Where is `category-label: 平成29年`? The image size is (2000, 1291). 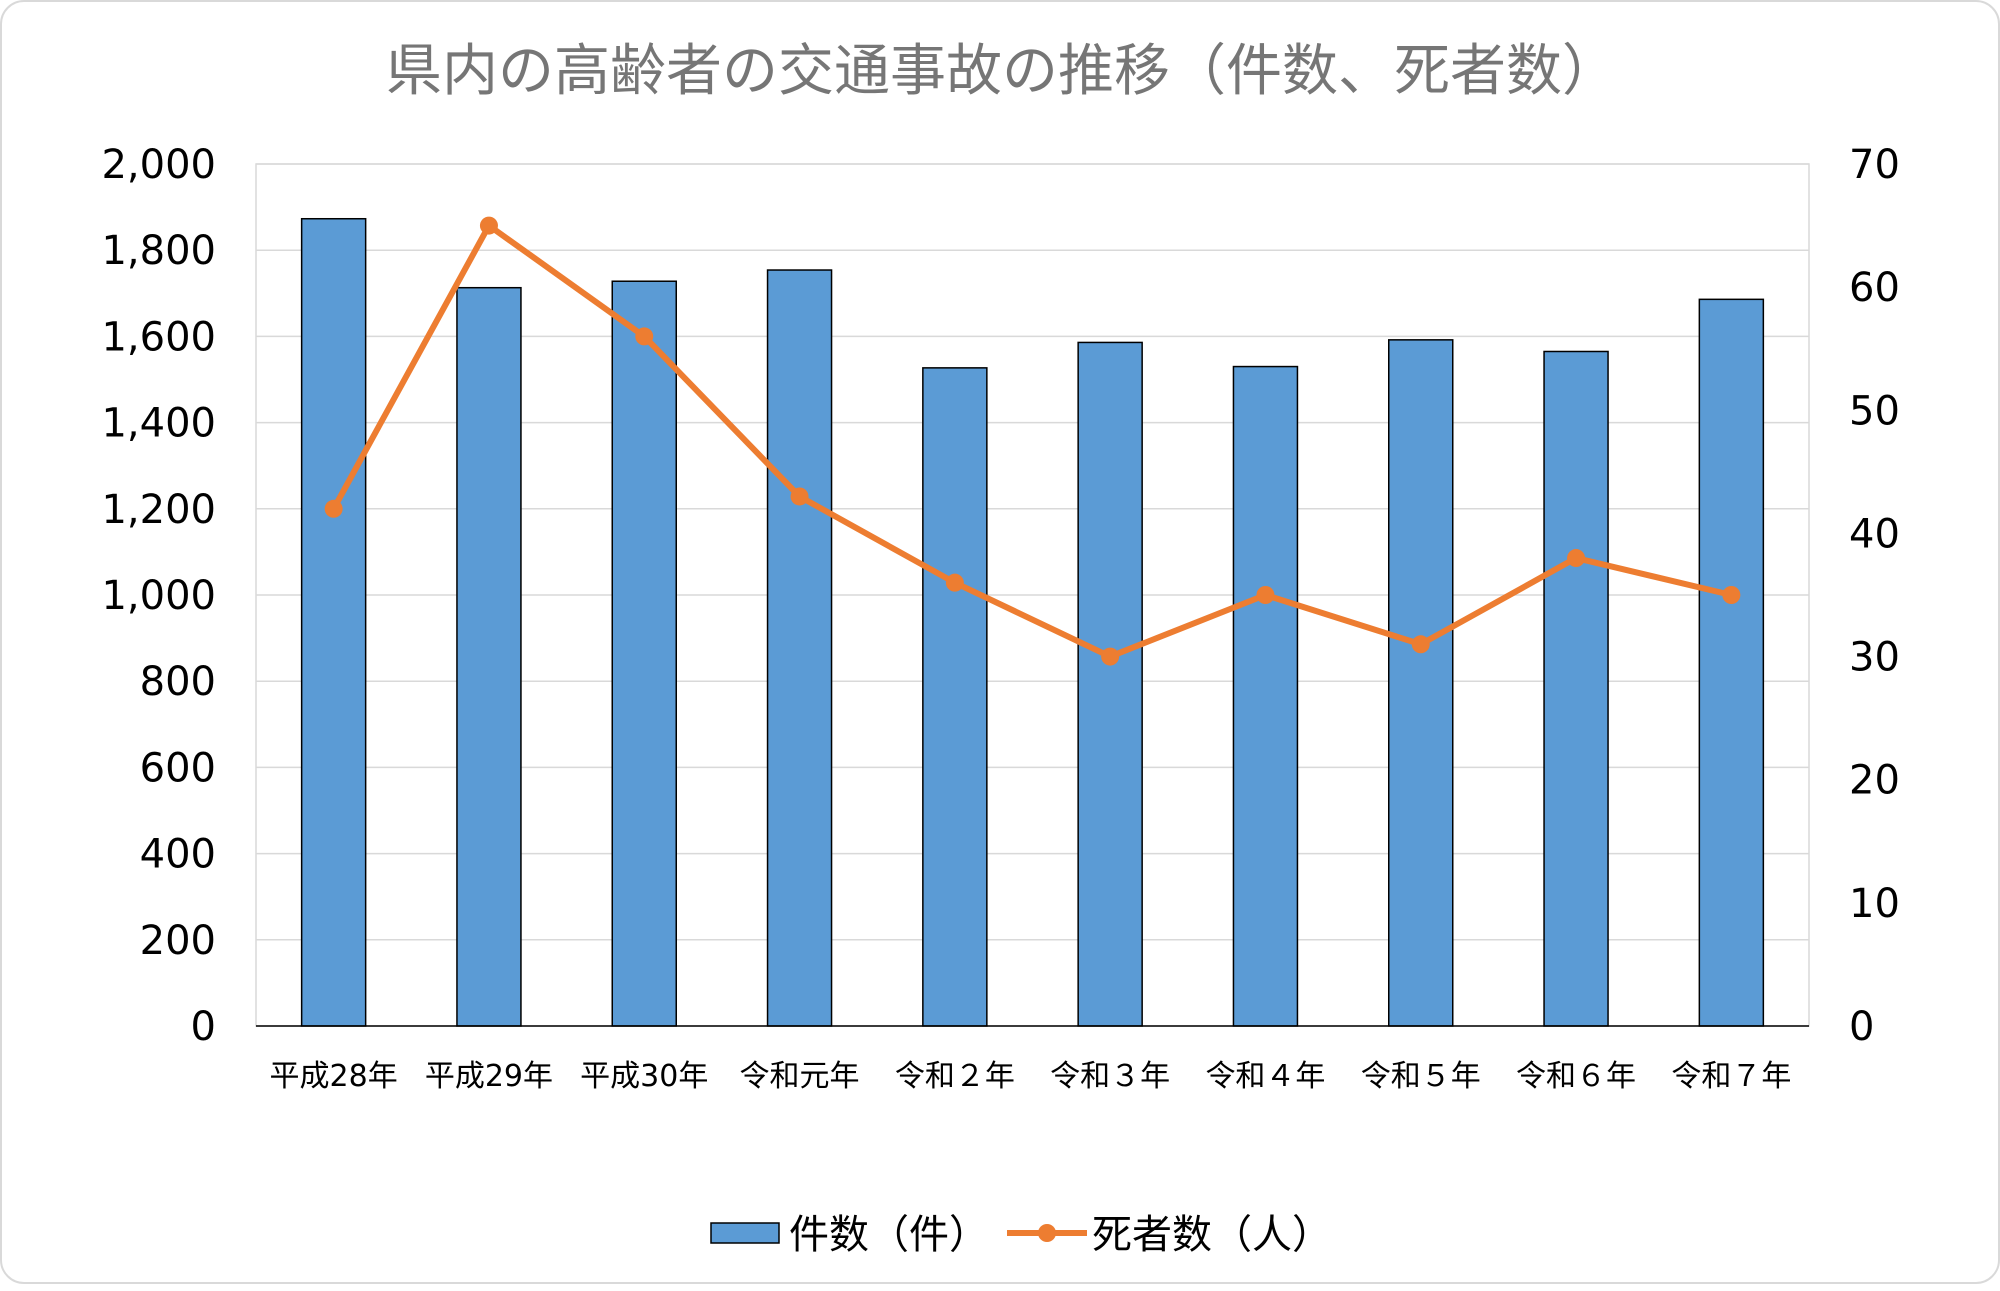
category-label: 平成29年 is located at coordinates (489, 1076).